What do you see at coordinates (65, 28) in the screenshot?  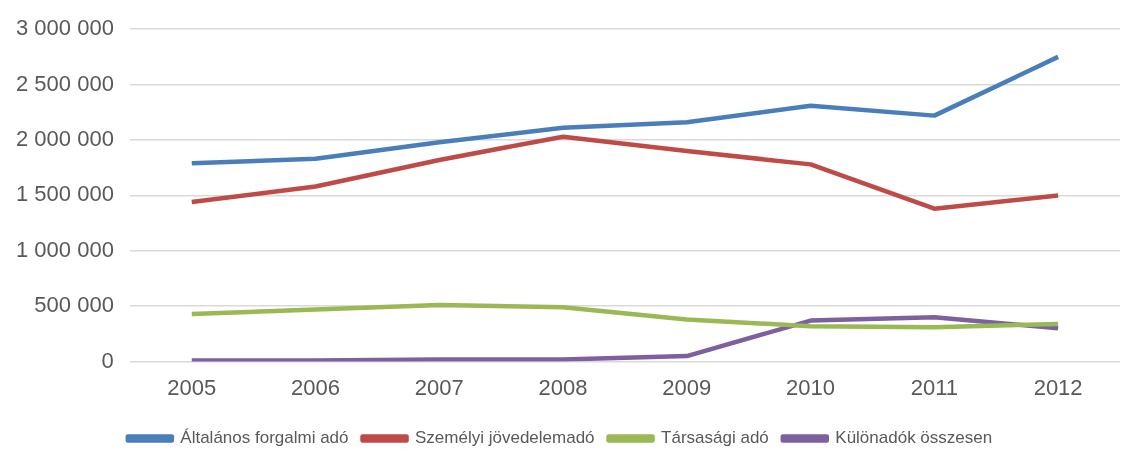 I see `y-tick-label: 3 000 000` at bounding box center [65, 28].